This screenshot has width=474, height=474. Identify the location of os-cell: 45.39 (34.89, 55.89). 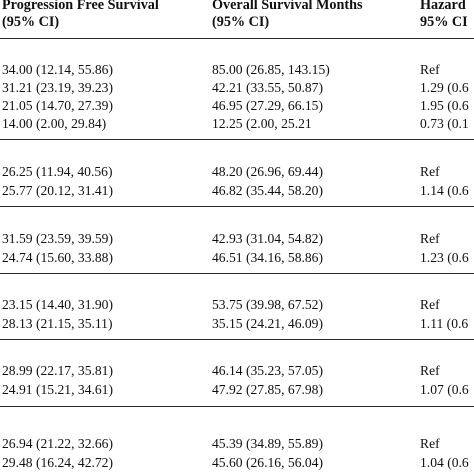
(268, 443).